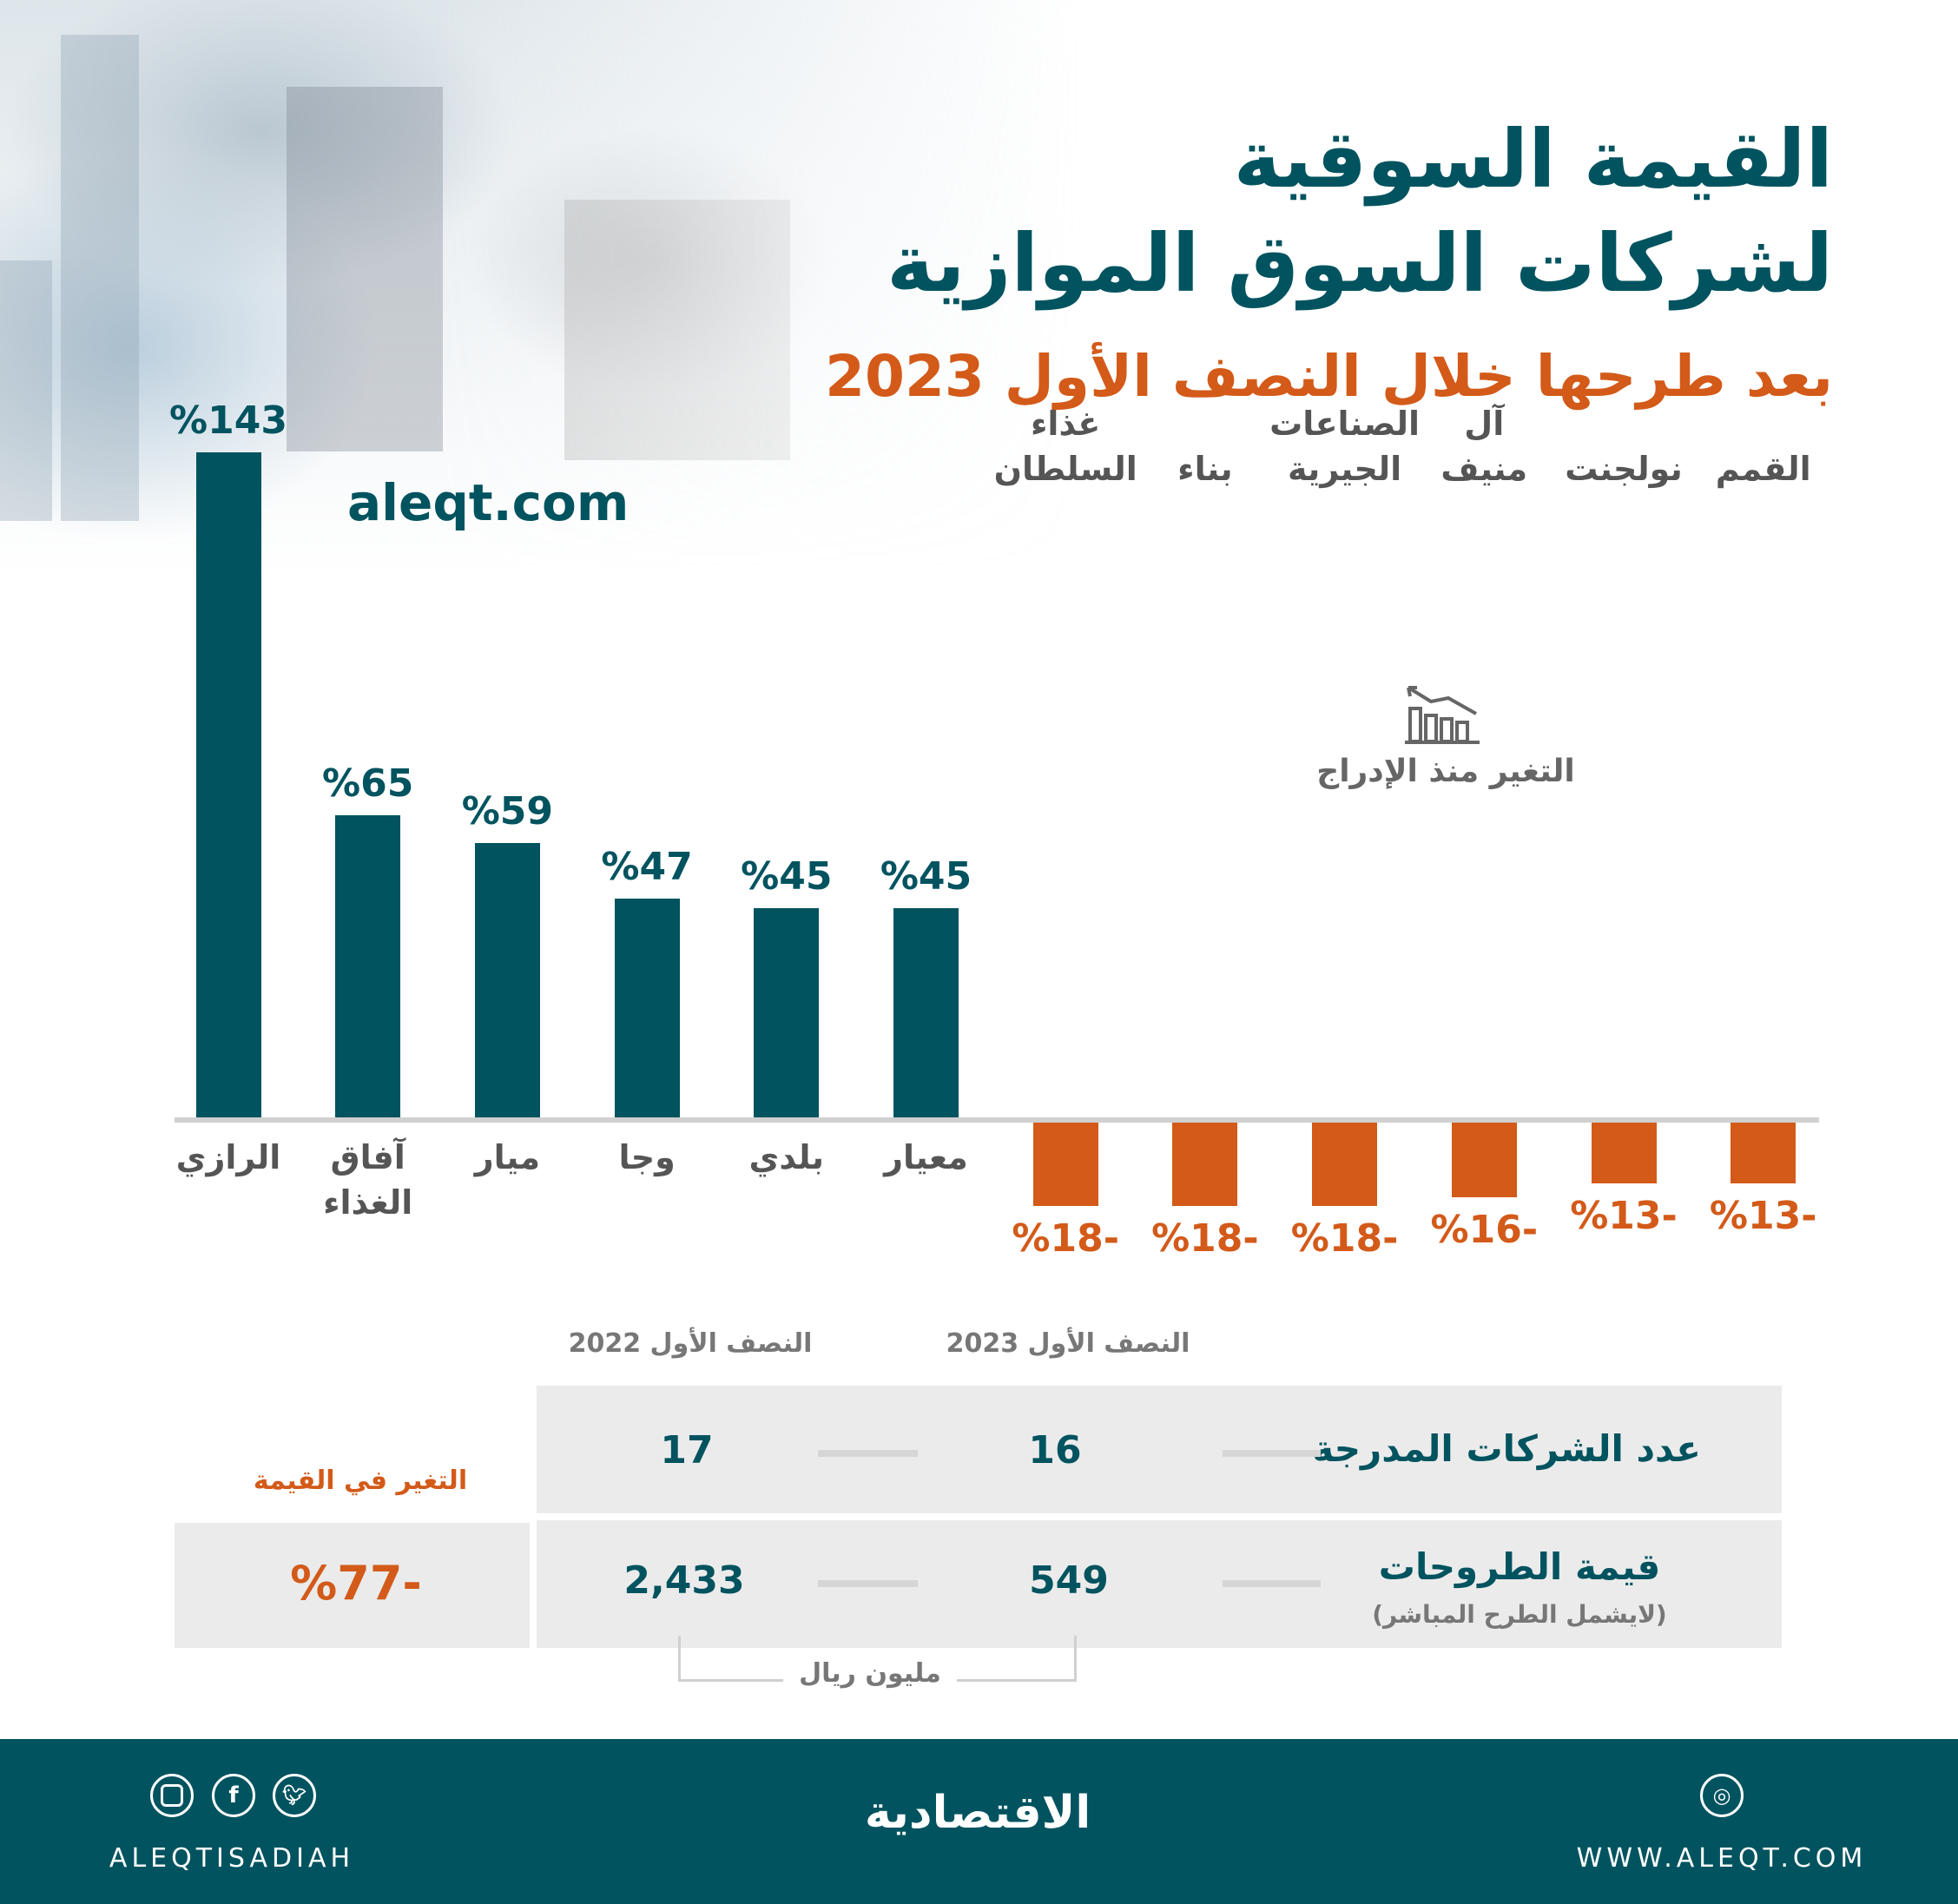 Image resolution: width=1958 pixels, height=1904 pixels. I want to click on category-label: بلدي, so click(786, 1157).